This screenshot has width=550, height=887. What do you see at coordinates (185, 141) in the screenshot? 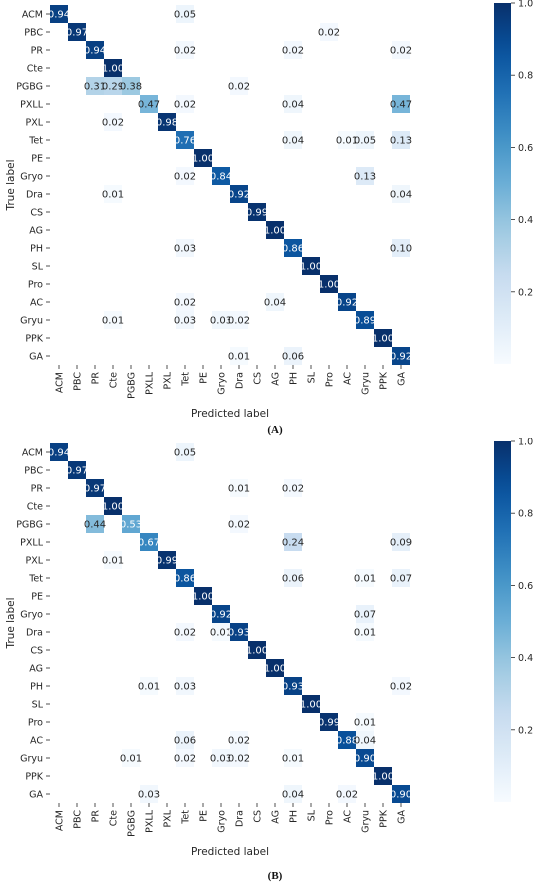
I see `cell-value-label: 0.76` at bounding box center [185, 141].